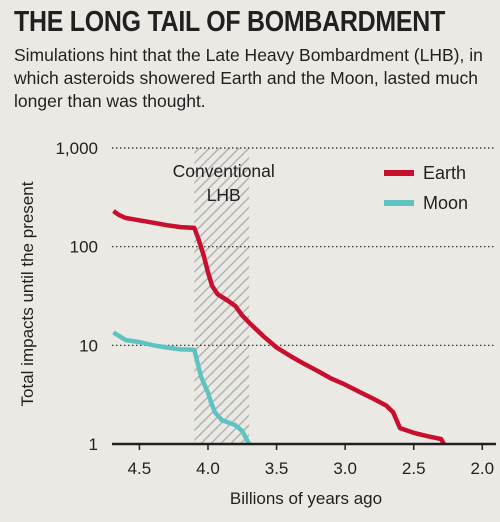  Describe the element at coordinates (482, 468) in the screenshot. I see `x-tick-label: 2.0` at that location.